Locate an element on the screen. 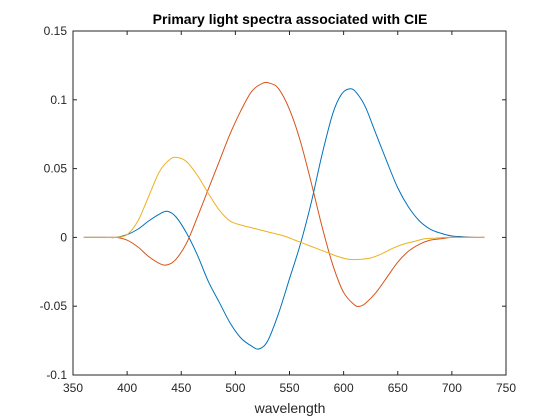  y-tick-label: 0.15 is located at coordinates (56, 31).